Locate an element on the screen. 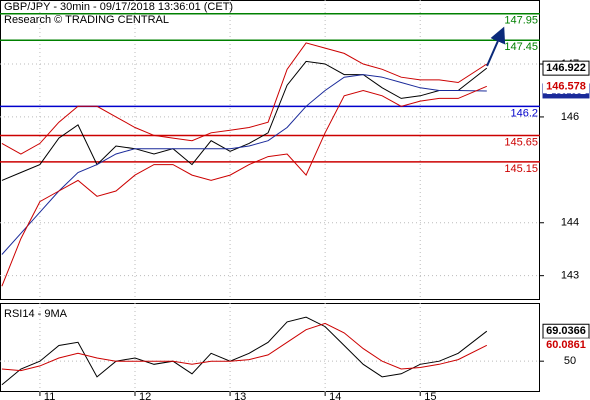 The image size is (590, 400). value-tag: 60.0861 is located at coordinates (566, 345).